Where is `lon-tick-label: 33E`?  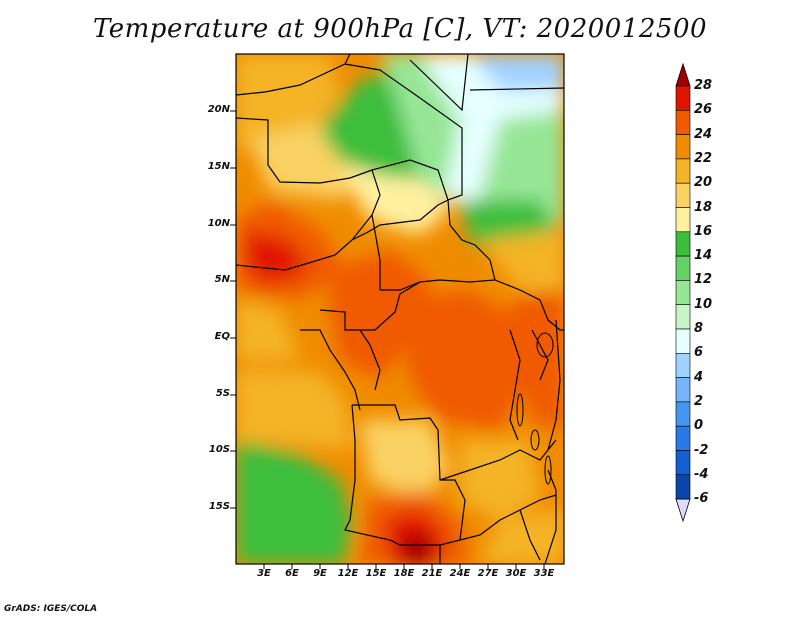
lon-tick-label: 33E is located at coordinates (544, 573).